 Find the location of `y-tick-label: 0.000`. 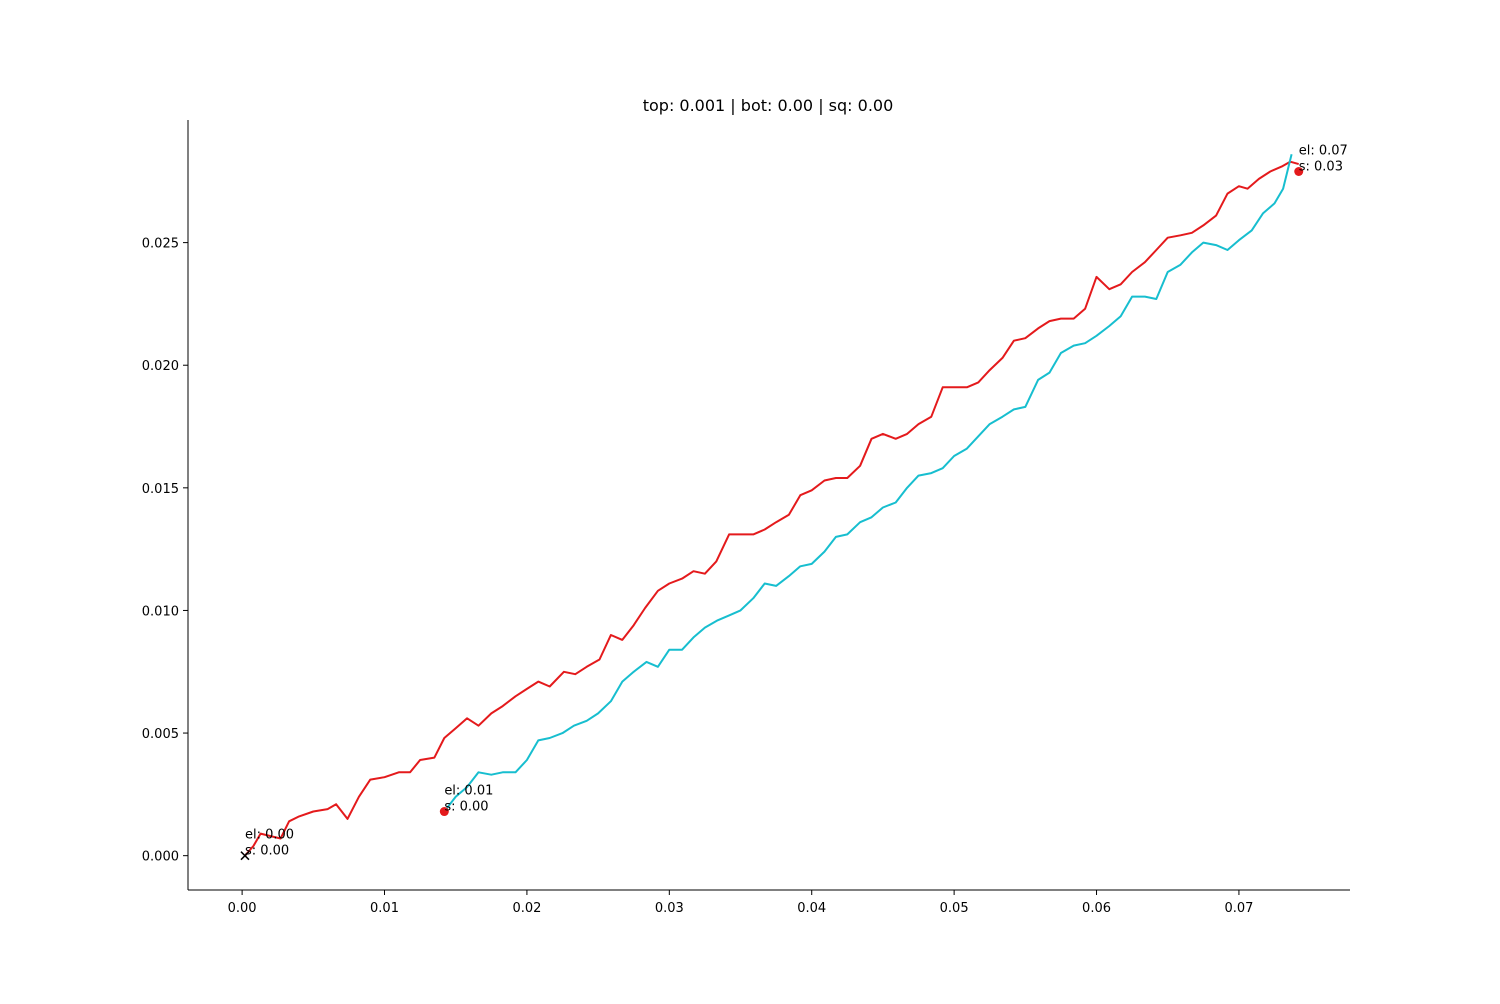

y-tick-label: 0.000 is located at coordinates (160, 857).